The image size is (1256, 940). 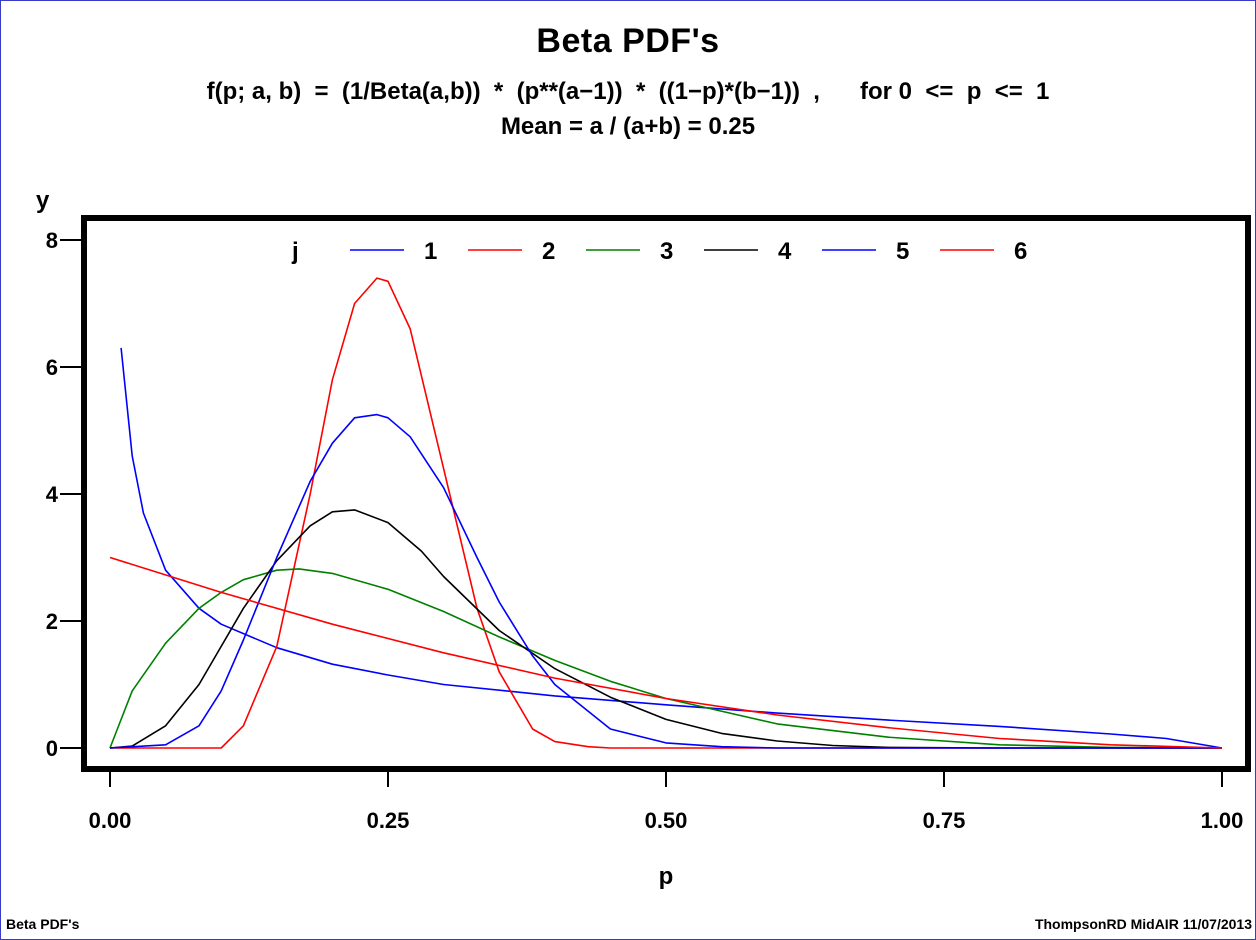 I want to click on y-tick-label: 6, so click(x=52, y=367).